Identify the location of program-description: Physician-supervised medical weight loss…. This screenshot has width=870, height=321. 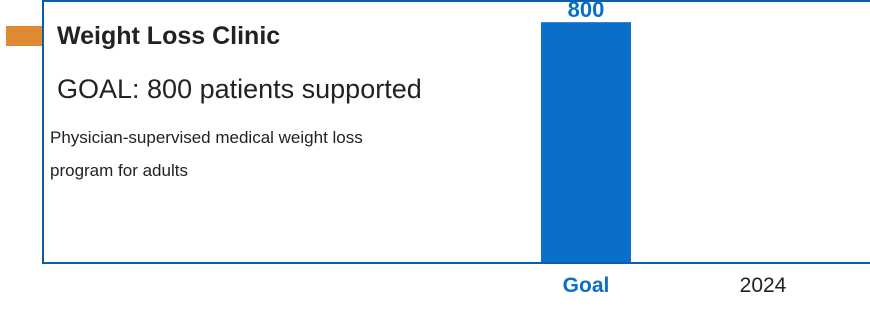
(206, 154).